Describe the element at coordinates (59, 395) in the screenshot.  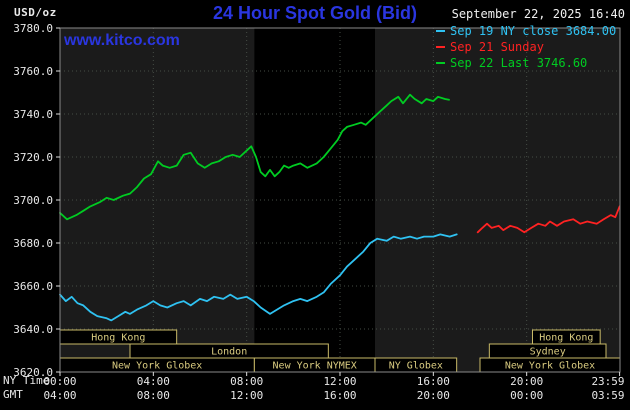
I see `x-tick-label-gmt: 04:00` at that location.